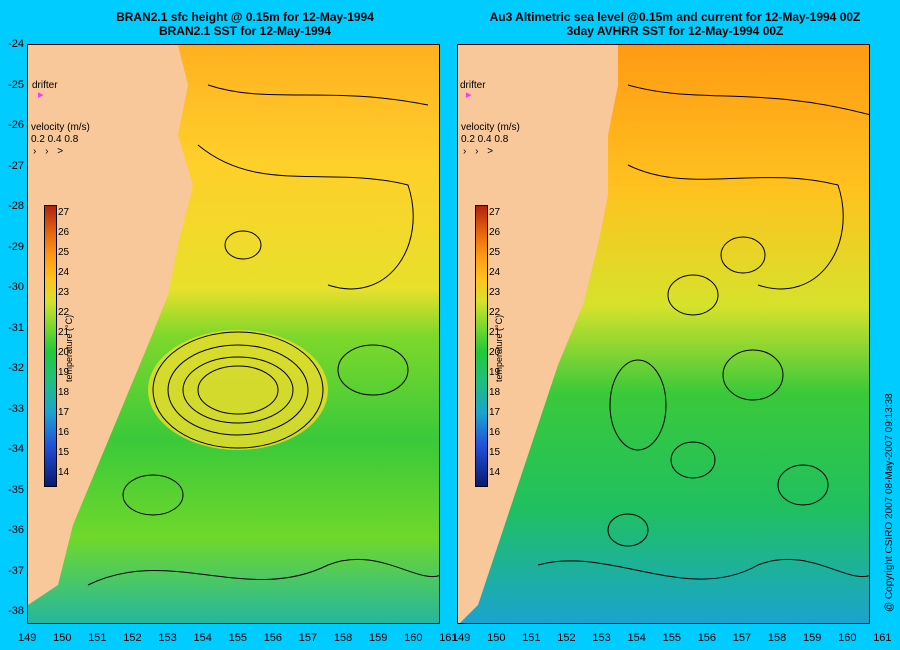  I want to click on right-title-line2: 3day AVHRR SST for 12-May-1994 00Z, so click(675, 31).